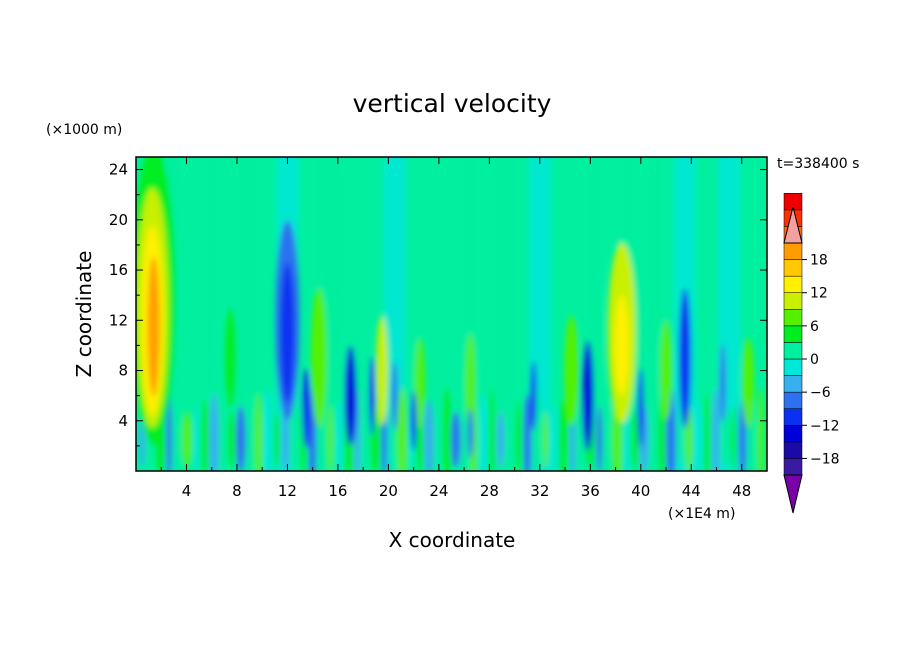 The height and width of the screenshot is (654, 904). Describe the element at coordinates (793, 225) in the screenshot. I see `colorbar-max-arrow` at that location.